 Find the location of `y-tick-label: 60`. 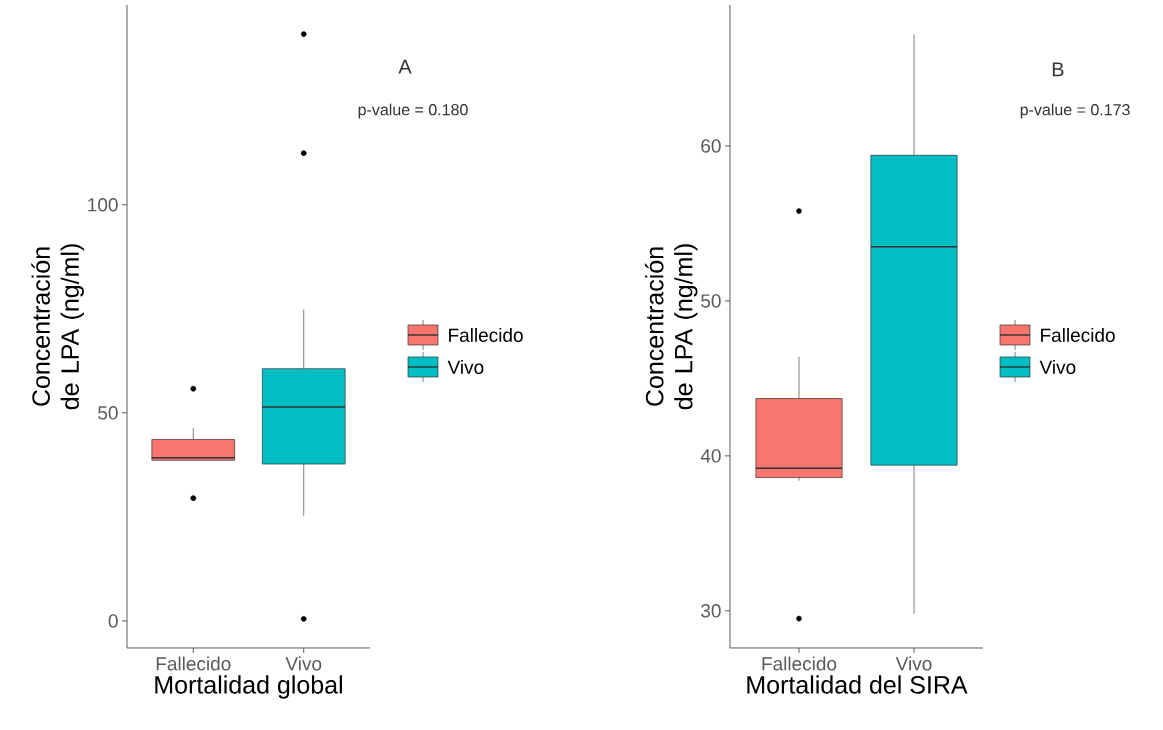

y-tick-label: 60 is located at coordinates (711, 146).